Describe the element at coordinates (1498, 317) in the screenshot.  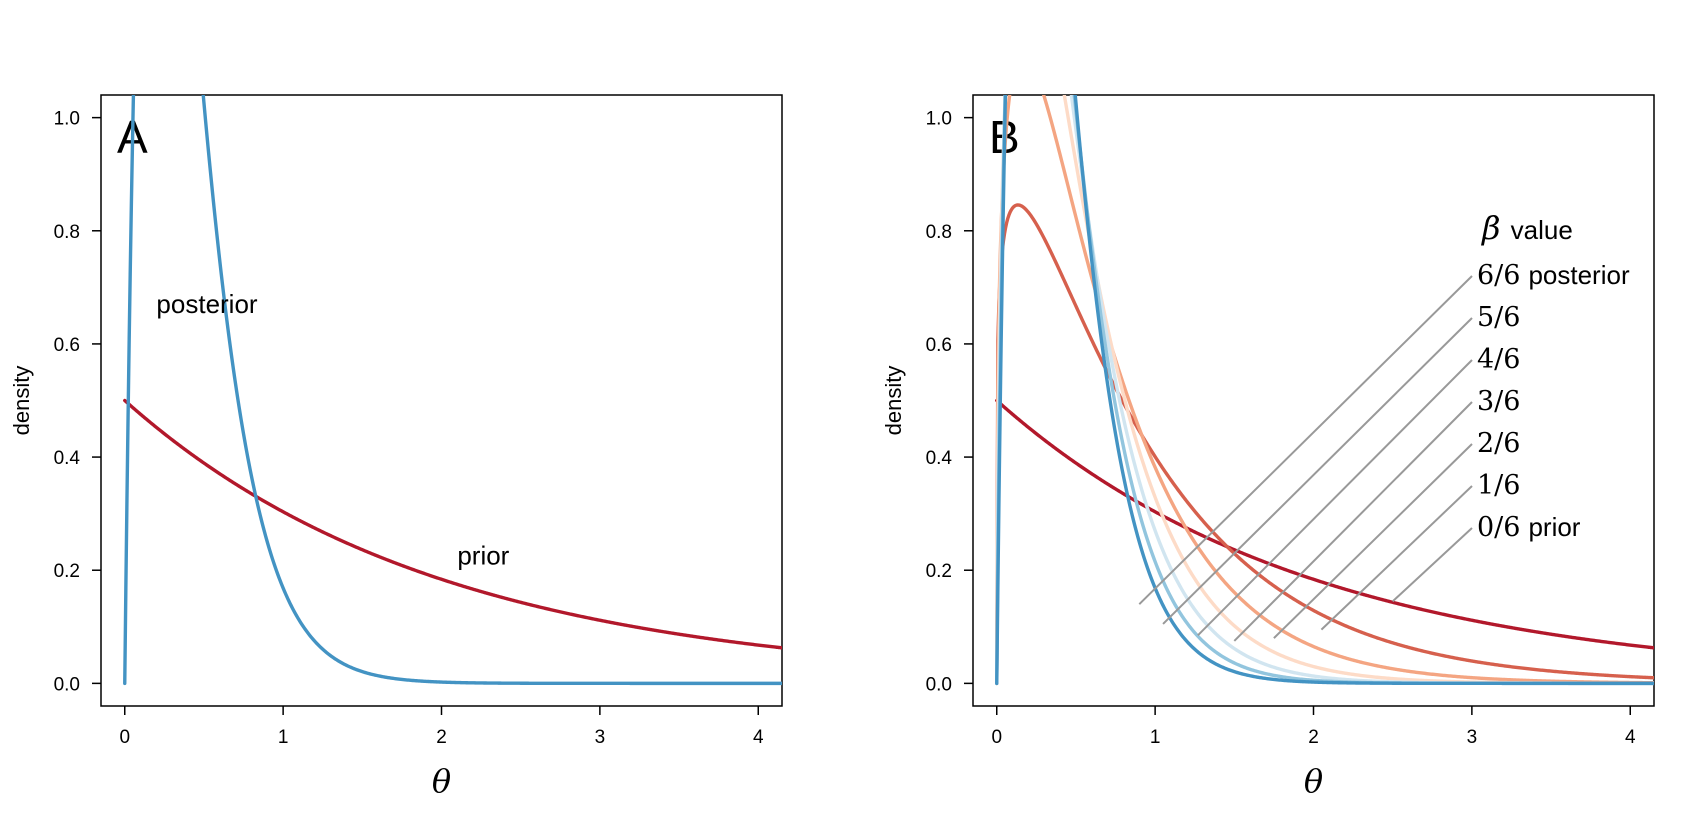
I see `legend-entry-5-of-6: 5/6` at that location.